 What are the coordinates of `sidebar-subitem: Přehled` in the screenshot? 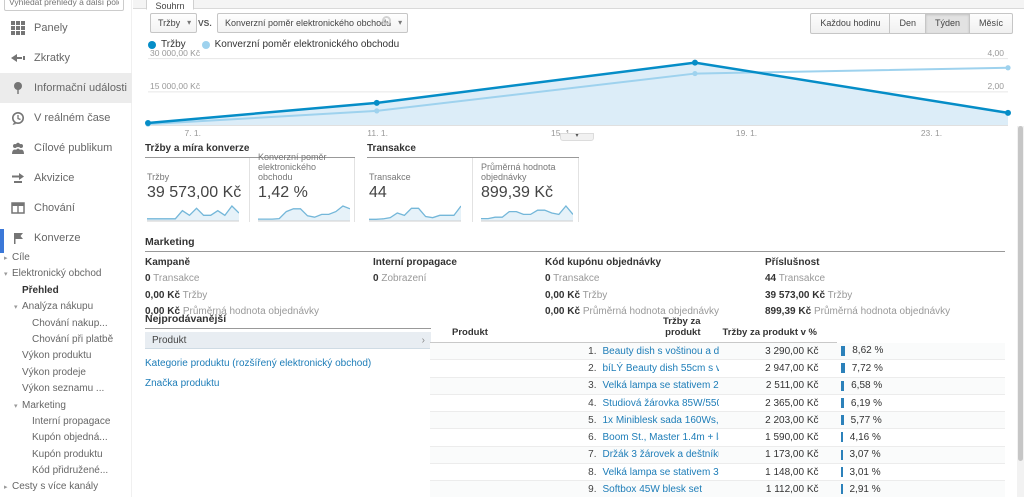 It's located at (66, 291).